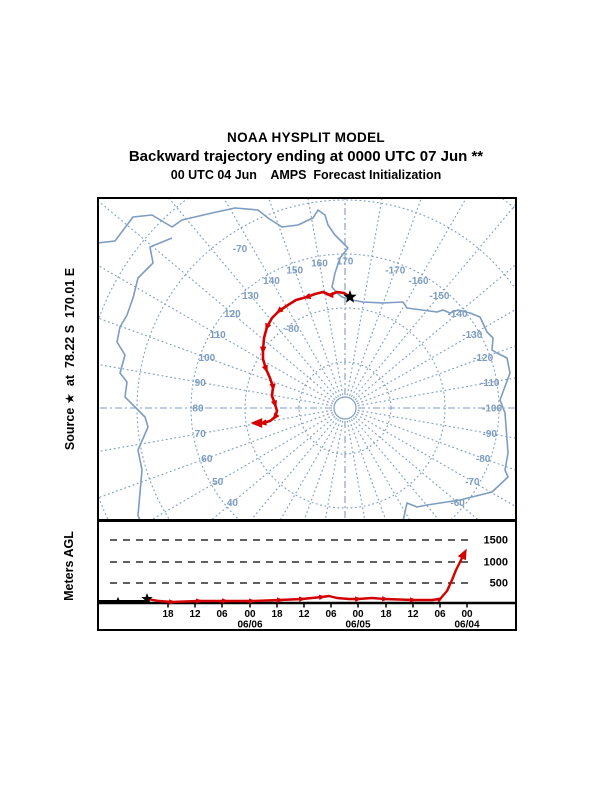 This screenshot has width=612, height=792. Describe the element at coordinates (271, 281) in the screenshot. I see `meridian-label: 140` at that location.